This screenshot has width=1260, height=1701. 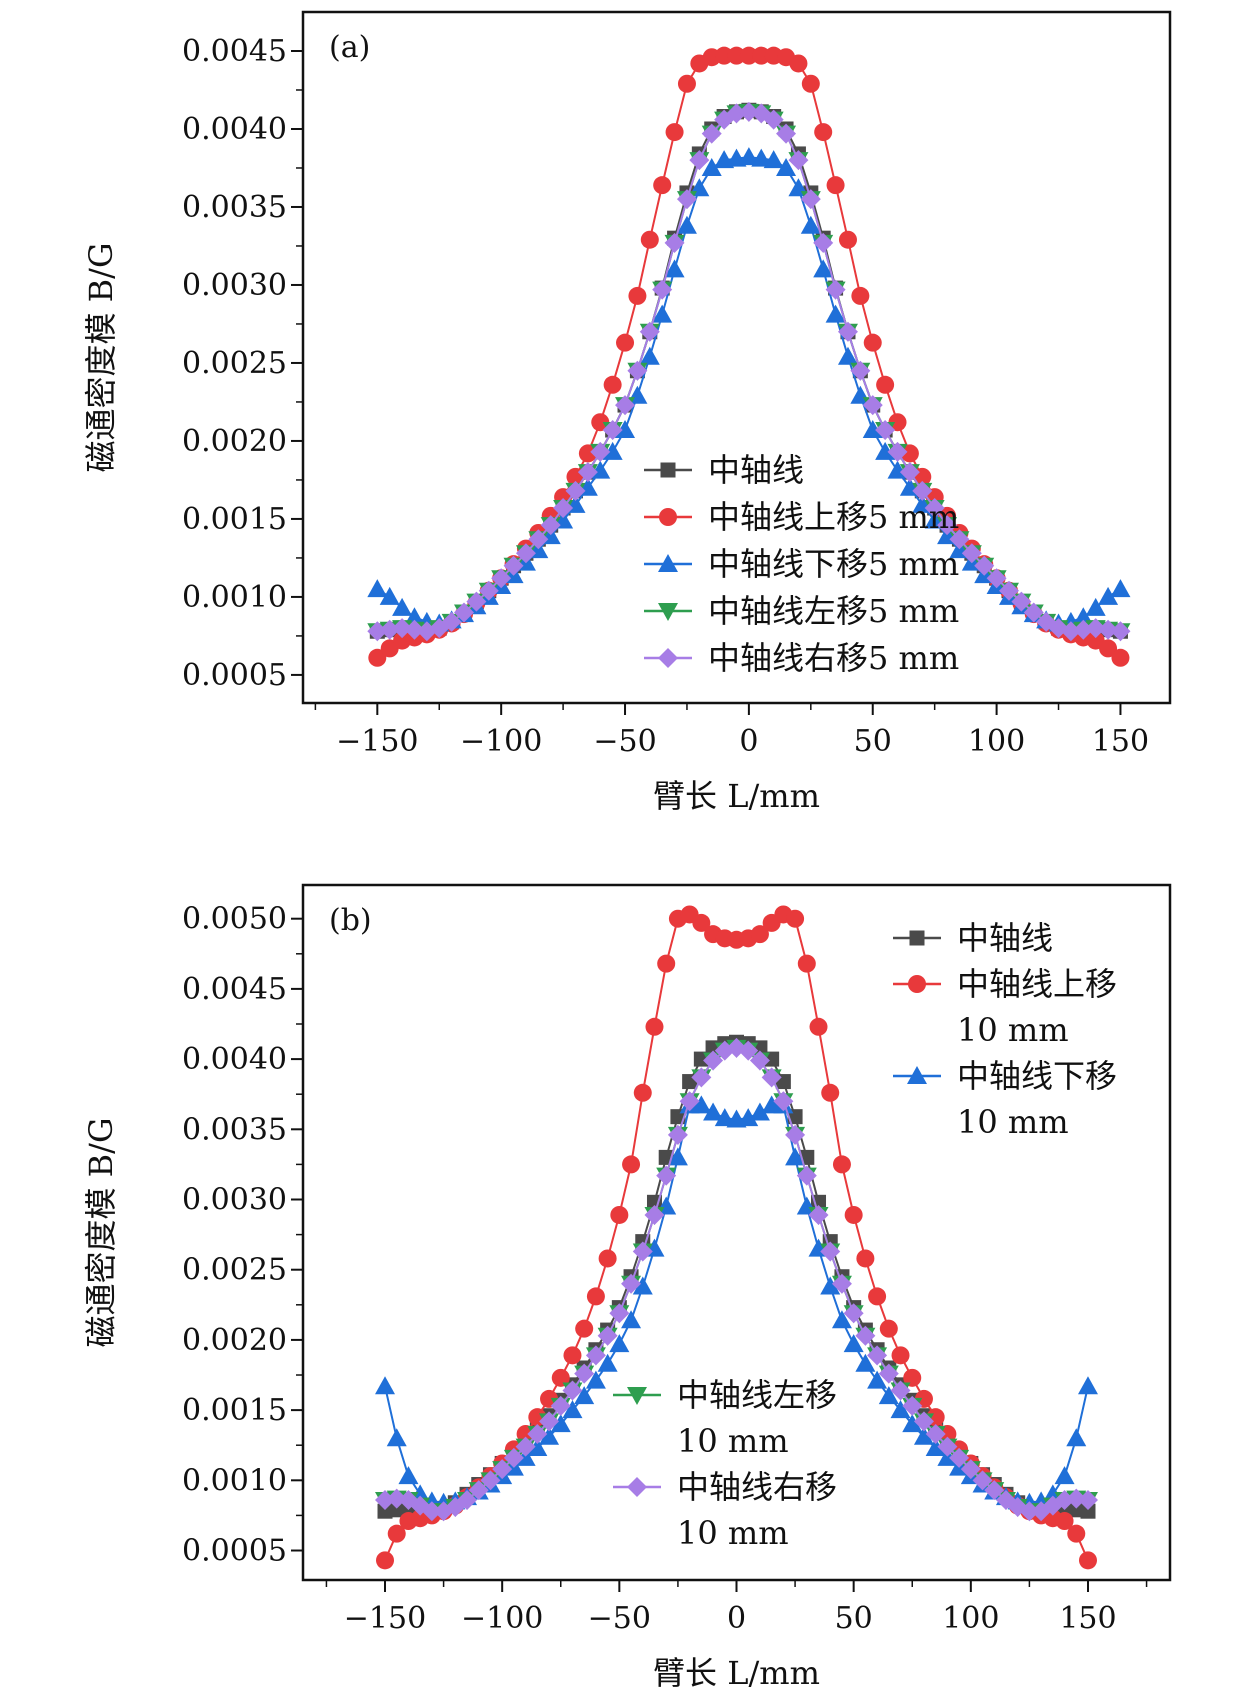 I want to click on a-legend-label: 中轴线左移5 mm, so click(x=833, y=611).